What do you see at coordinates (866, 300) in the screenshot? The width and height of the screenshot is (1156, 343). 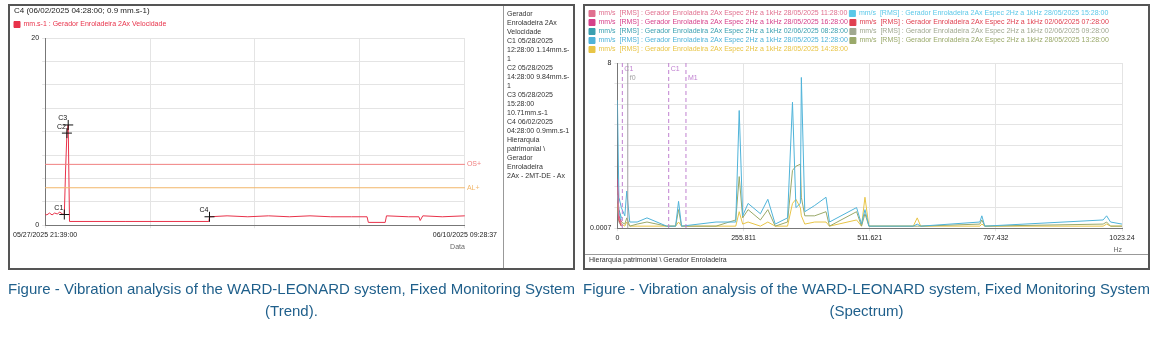 I see `text: Figure - Vibration analysis of the WARD-LEONARD system, Fixed Monitoring System (Spectrum)` at bounding box center [866, 300].